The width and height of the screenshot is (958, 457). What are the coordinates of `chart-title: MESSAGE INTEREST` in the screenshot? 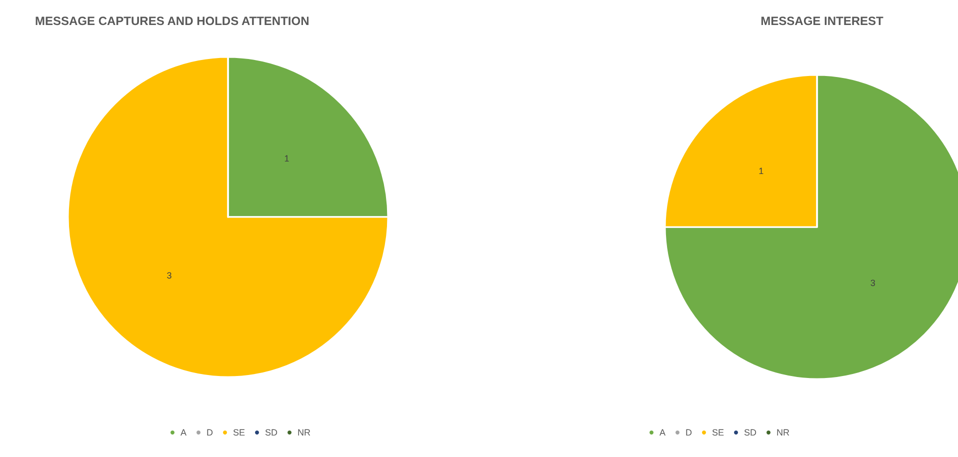 It's located at (822, 21).